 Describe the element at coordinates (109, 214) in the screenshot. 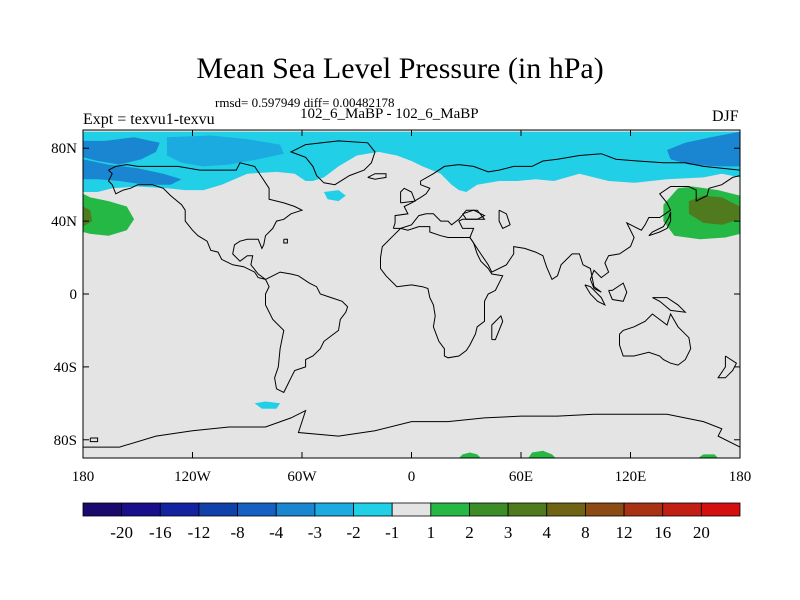

I see `region-pacific-west-green` at that location.